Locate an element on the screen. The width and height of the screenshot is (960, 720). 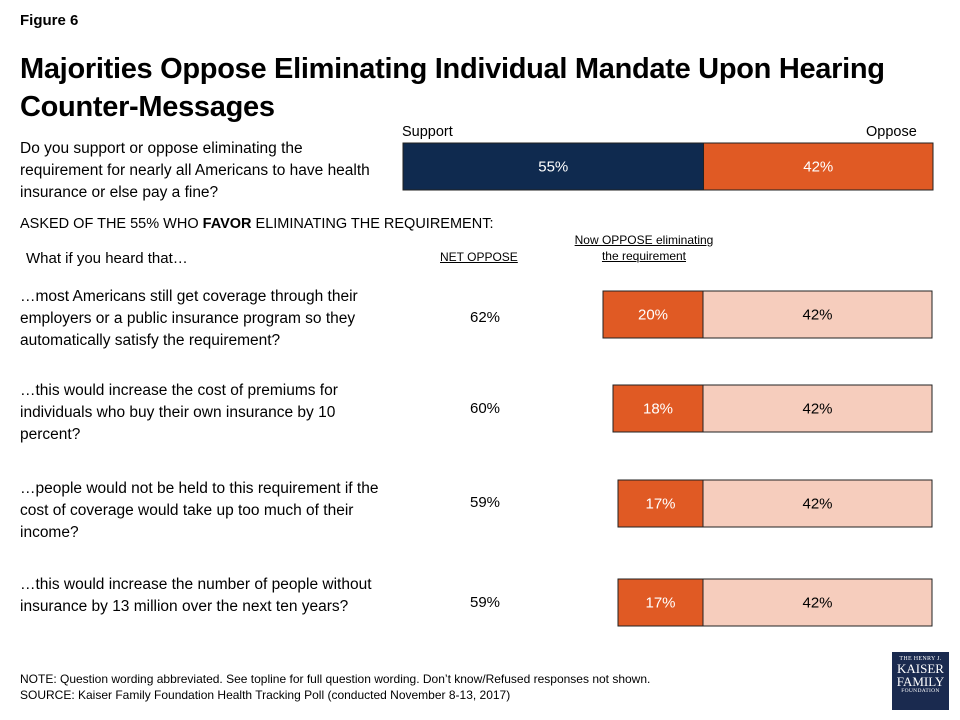
label-oppose-1: 42% is located at coordinates (817, 314).